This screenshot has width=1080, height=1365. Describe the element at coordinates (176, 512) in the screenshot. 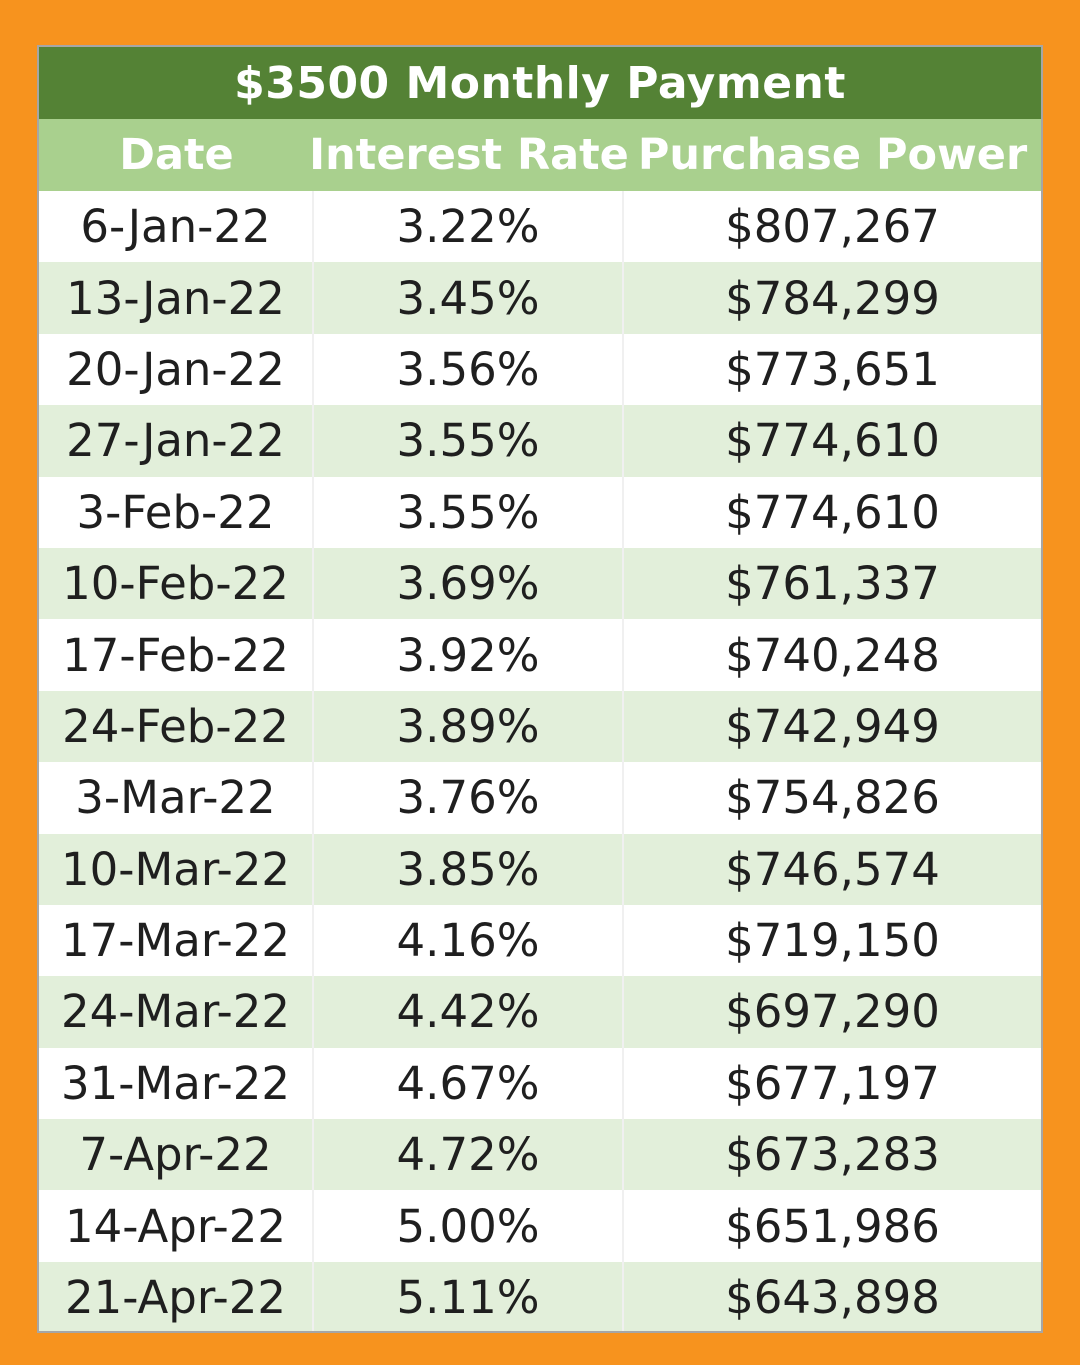

I see `cell-date: 3-Feb-22` at that location.